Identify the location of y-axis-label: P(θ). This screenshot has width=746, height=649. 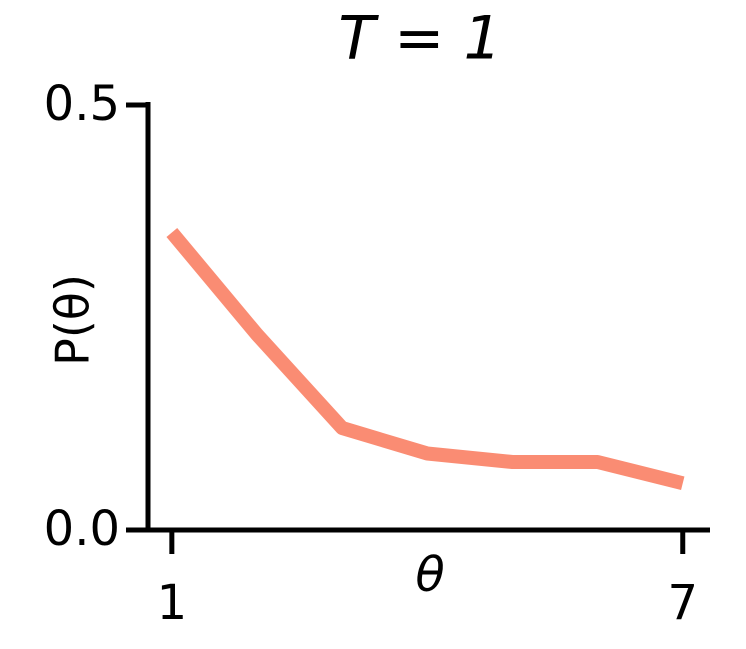
(73, 320).